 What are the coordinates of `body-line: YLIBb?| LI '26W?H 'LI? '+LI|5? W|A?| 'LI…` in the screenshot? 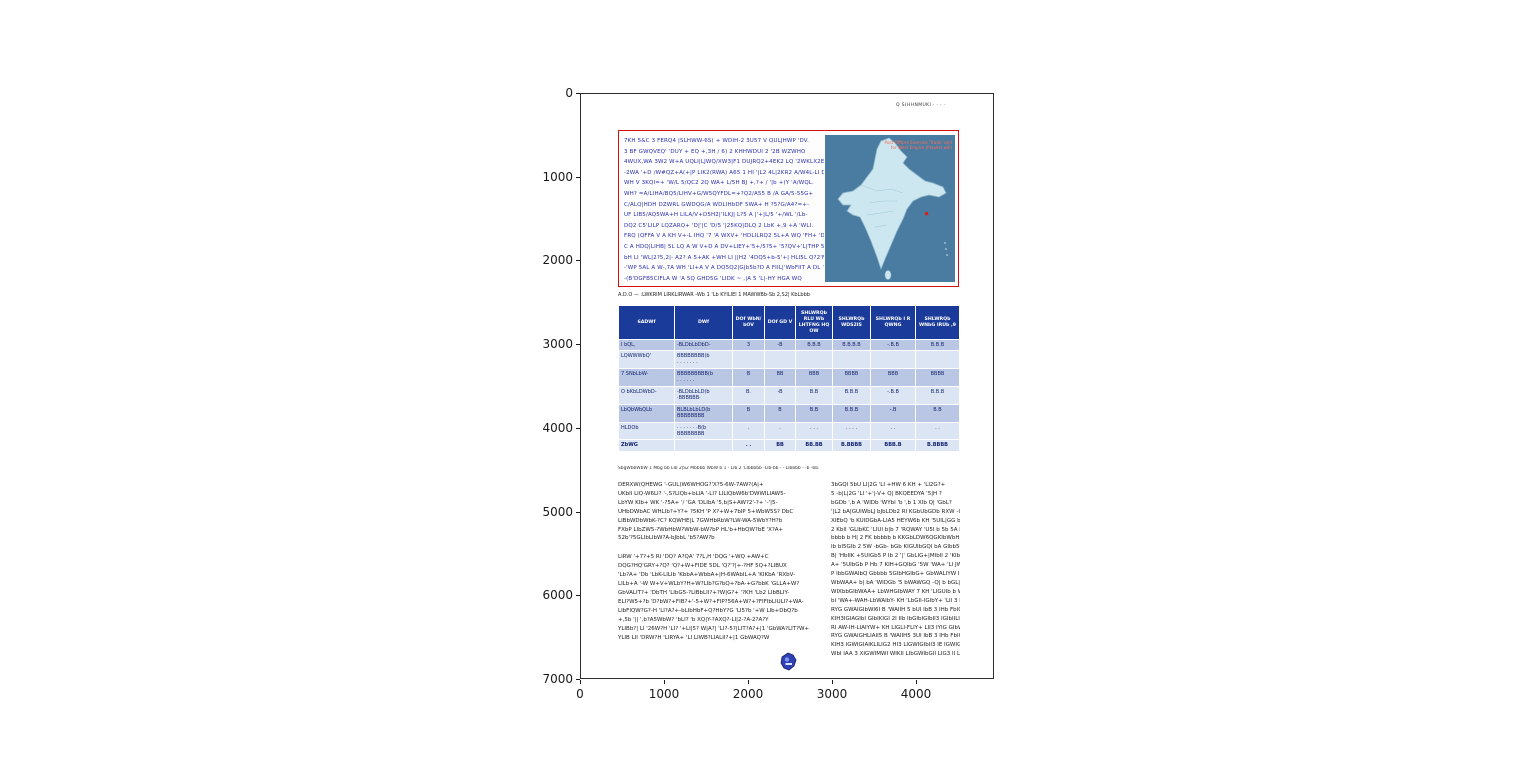 It's located at (714, 628).